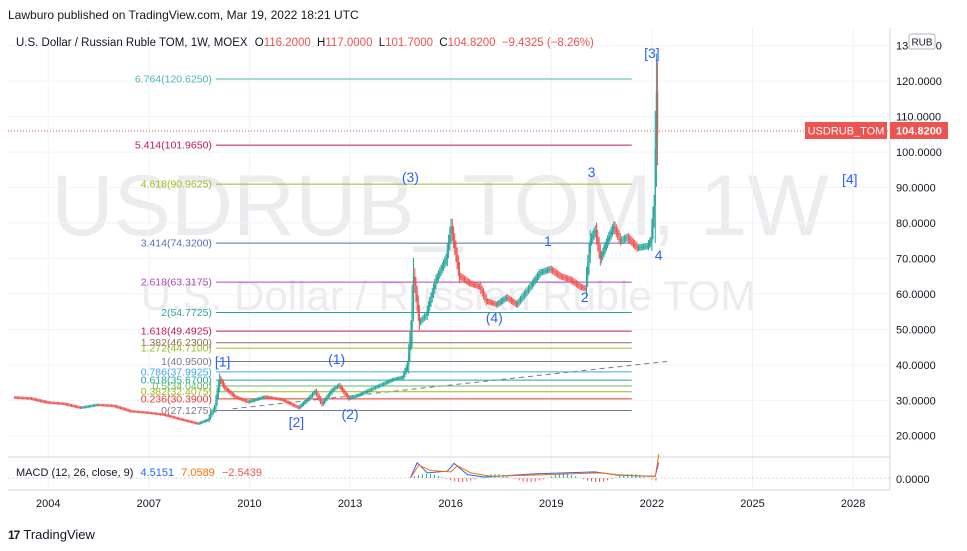 This screenshot has width=967, height=551. What do you see at coordinates (916, 330) in the screenshot?
I see `y-tick-label: 50.0000` at bounding box center [916, 330].